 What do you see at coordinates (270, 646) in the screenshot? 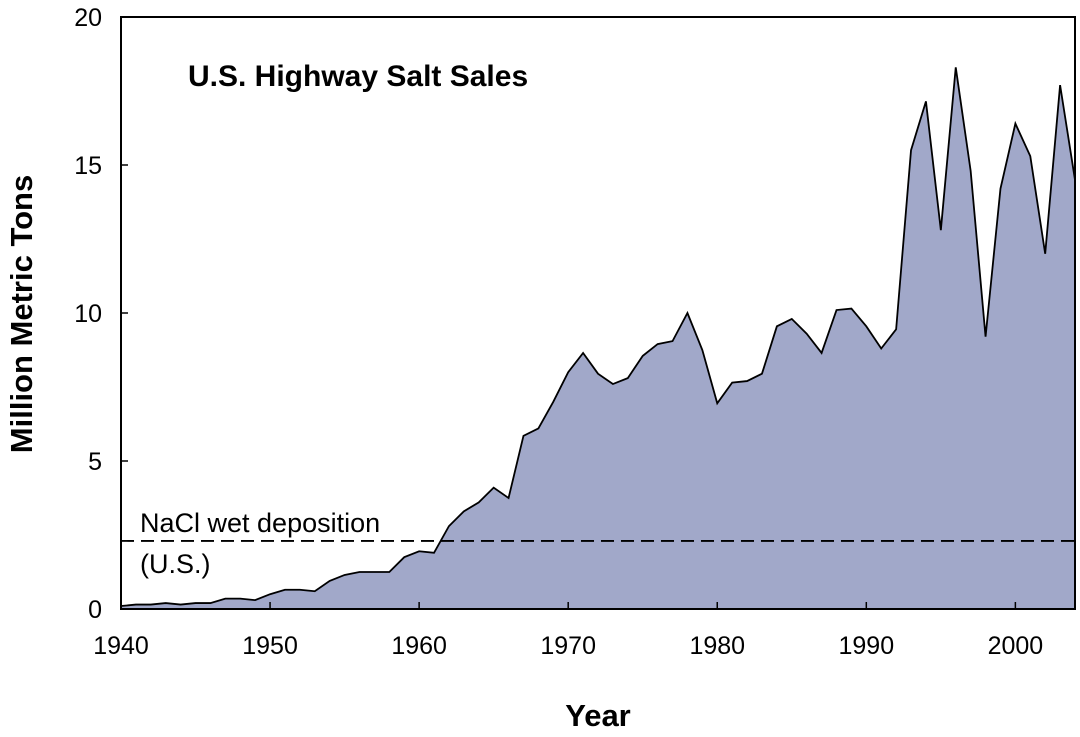
I see `x-tick-label: 1950` at bounding box center [270, 646].